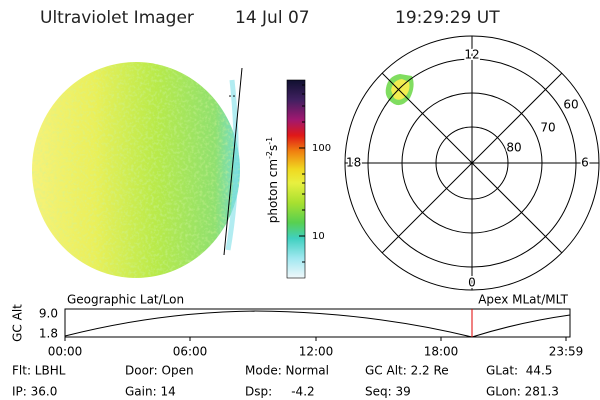  Describe the element at coordinates (269, 141) in the screenshot. I see `unit-exp: -1` at that location.